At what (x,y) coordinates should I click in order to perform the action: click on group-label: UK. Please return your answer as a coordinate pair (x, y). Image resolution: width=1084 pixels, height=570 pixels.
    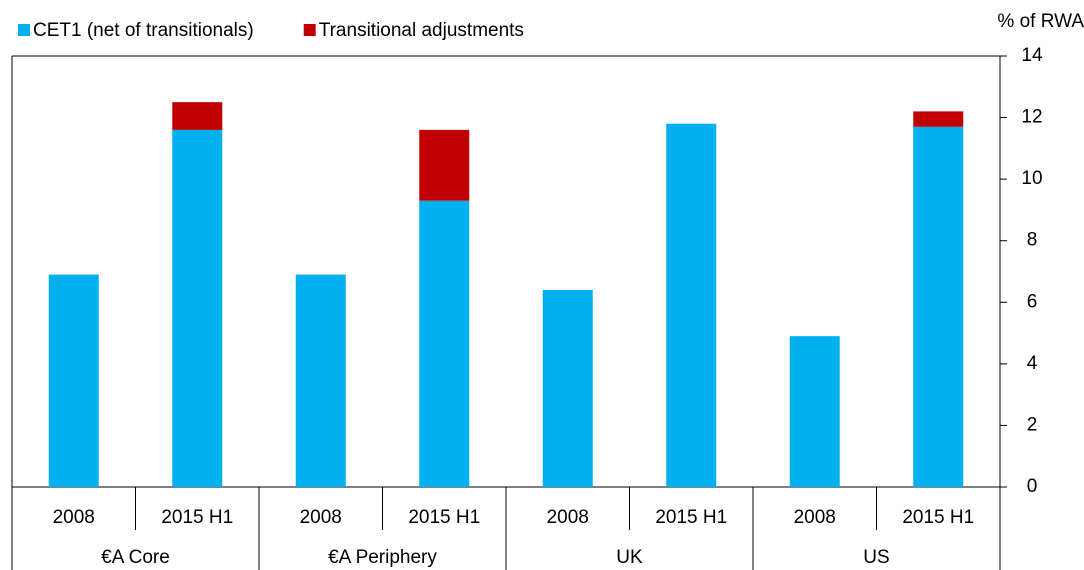
    Looking at the image, I should click on (629, 557).